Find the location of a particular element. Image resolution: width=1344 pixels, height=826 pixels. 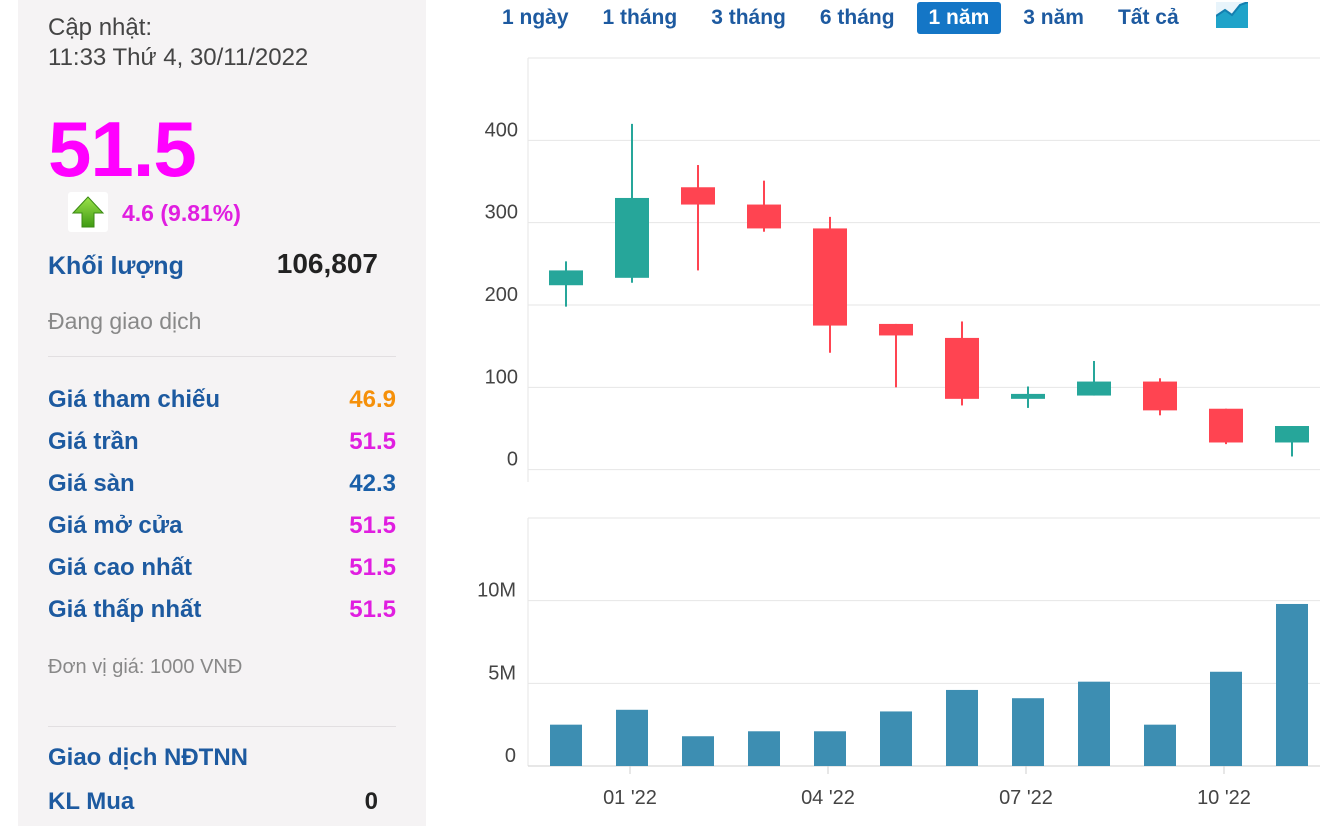

price-unit-note: Đơn vị giá: 1000 VNĐ is located at coordinates (145, 667).